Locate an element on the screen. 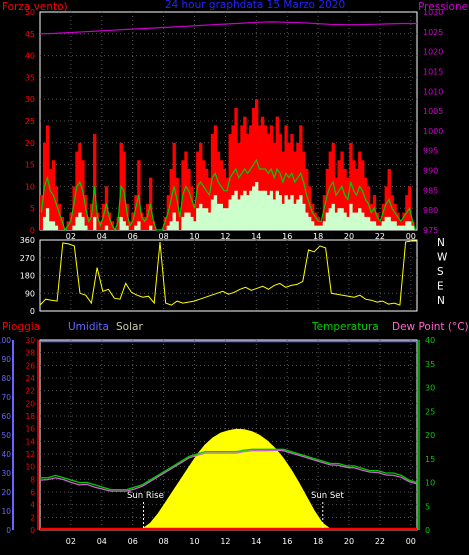 Image resolution: width=469 pixels, height=555 pixels. dewpoint-label: Dew Point (°C) is located at coordinates (430, 327).